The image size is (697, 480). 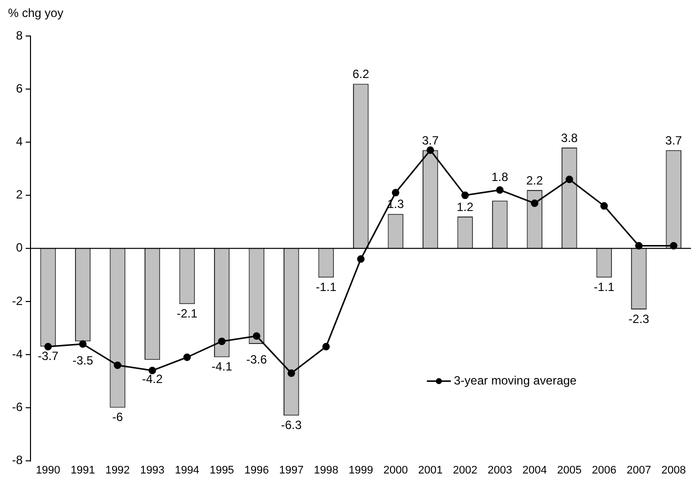 What do you see at coordinates (465, 207) in the screenshot?
I see `data-label: 1.2` at bounding box center [465, 207].